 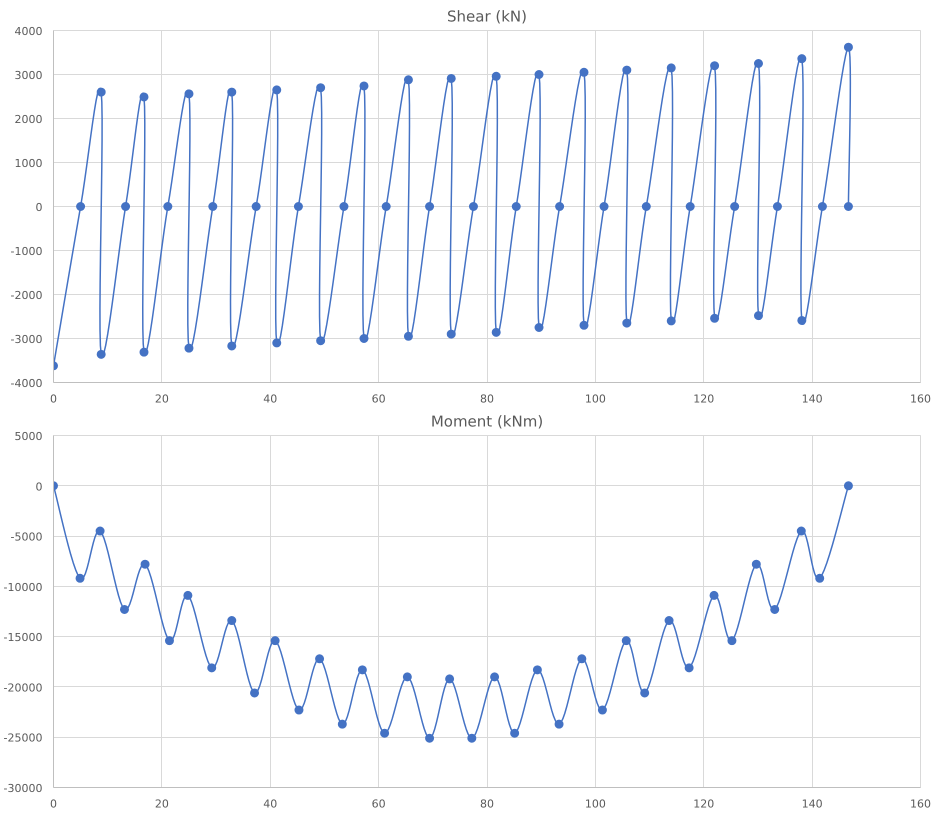 I want to click on chart-title: Moment (kNm), so click(x=487, y=421).